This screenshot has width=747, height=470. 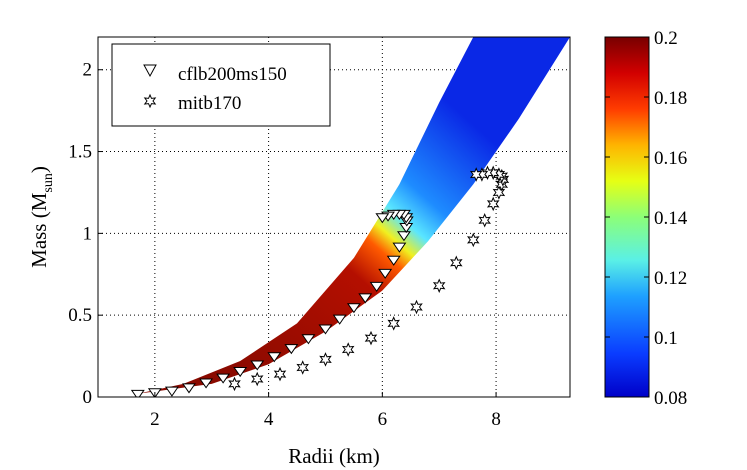 What do you see at coordinates (209, 103) in the screenshot?
I see `legend-label-mitb170: mitb170` at bounding box center [209, 103].